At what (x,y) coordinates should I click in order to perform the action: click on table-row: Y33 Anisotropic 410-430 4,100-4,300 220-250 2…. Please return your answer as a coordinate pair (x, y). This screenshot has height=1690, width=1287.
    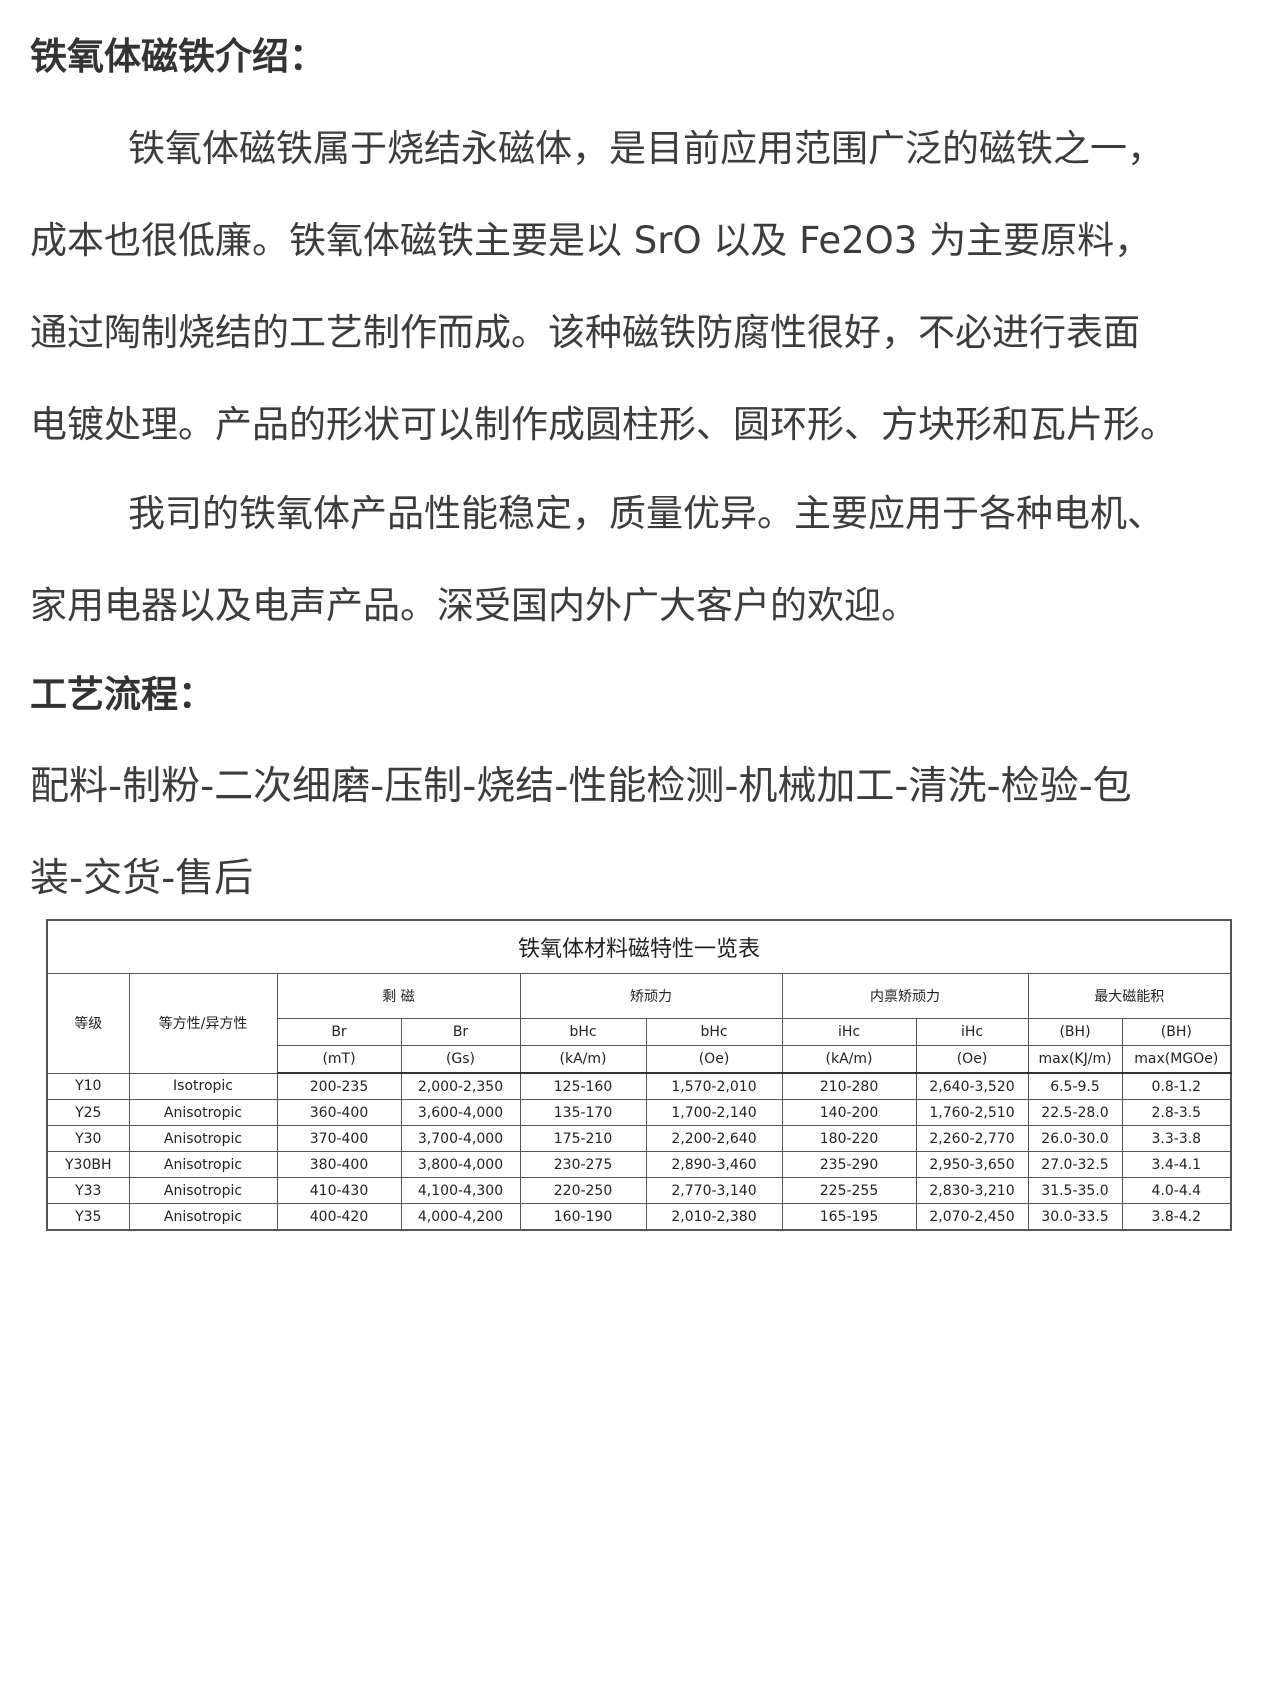
    Looking at the image, I should click on (639, 1190).